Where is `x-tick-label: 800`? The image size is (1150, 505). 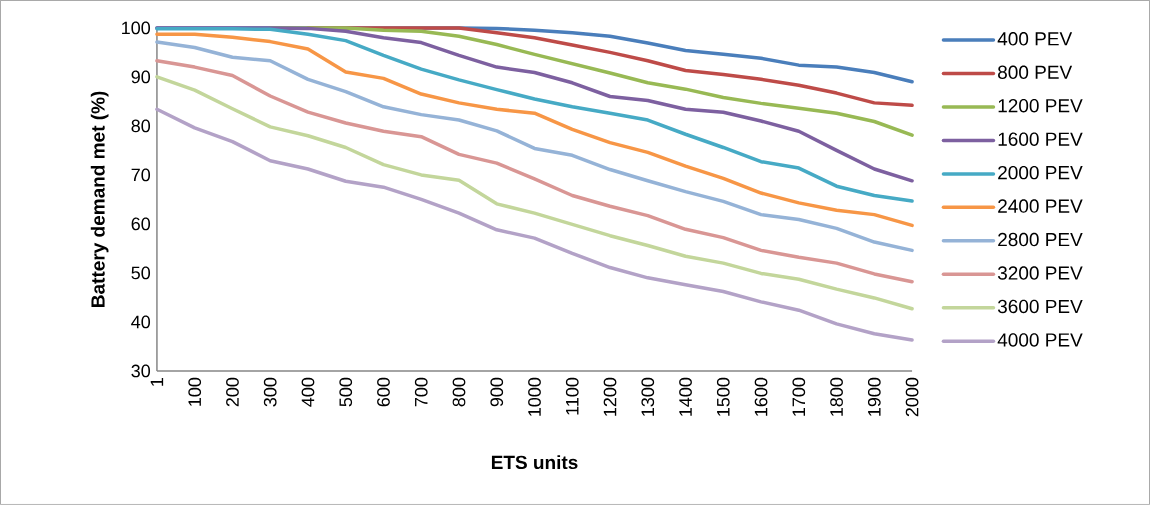
x-tick-label: 800 is located at coordinates (459, 392).